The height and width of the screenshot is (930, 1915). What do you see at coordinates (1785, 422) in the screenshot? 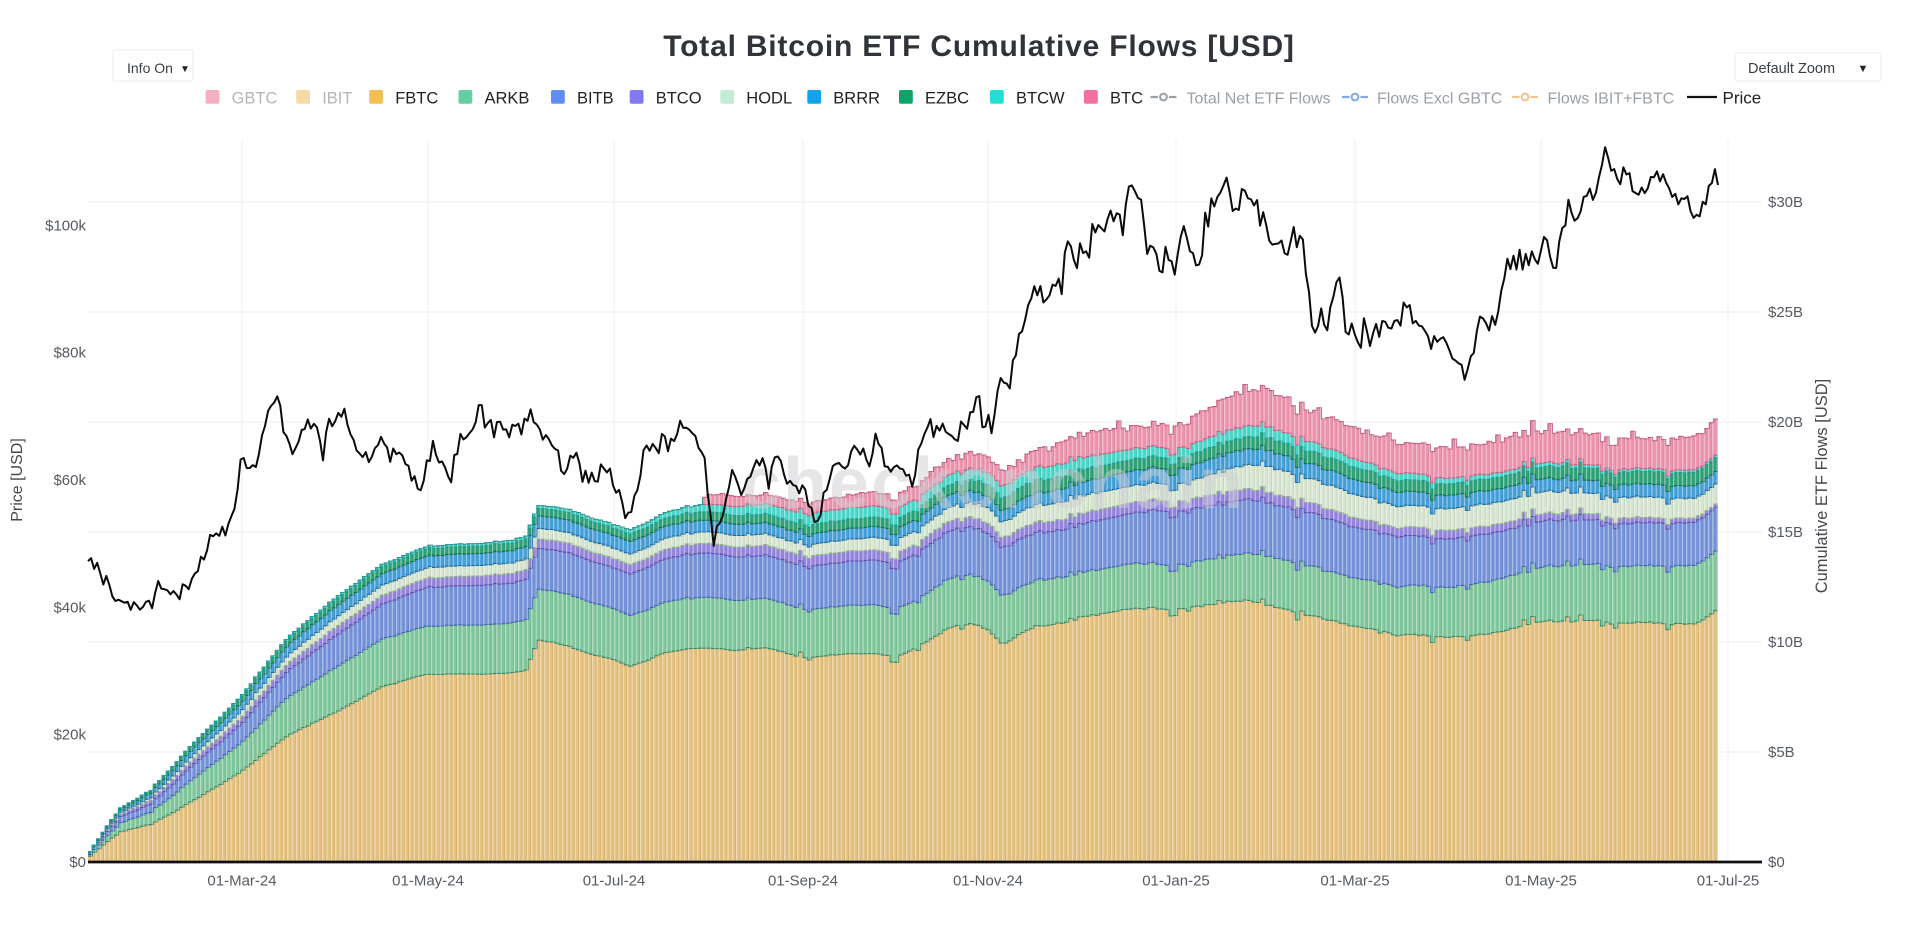
I see `svg-text: $20B` at bounding box center [1785, 422].